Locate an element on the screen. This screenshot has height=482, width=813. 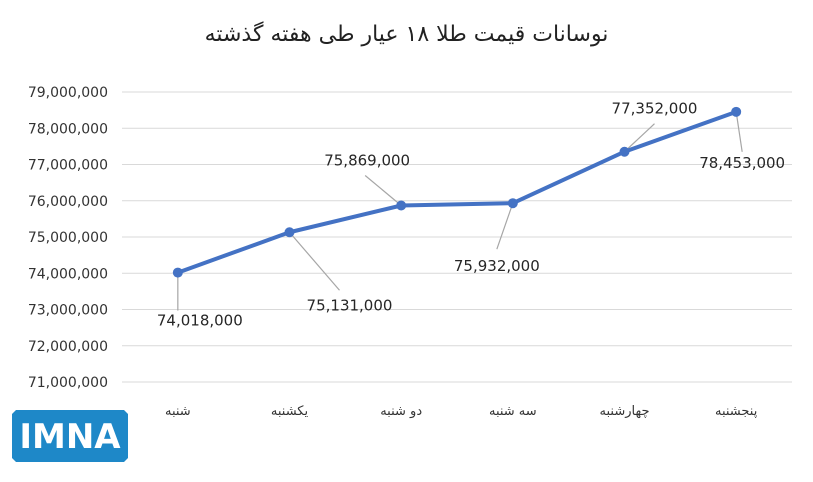
x-tick-label: چهارشنبه is located at coordinates (625, 411).